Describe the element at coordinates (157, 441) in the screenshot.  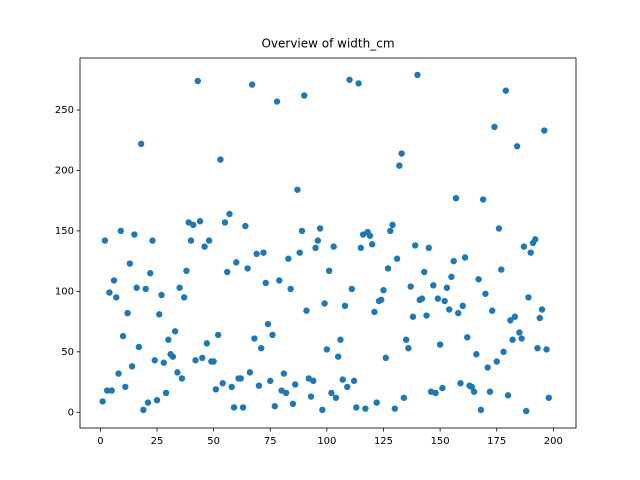
I see `x-tick-label: 25` at that location.